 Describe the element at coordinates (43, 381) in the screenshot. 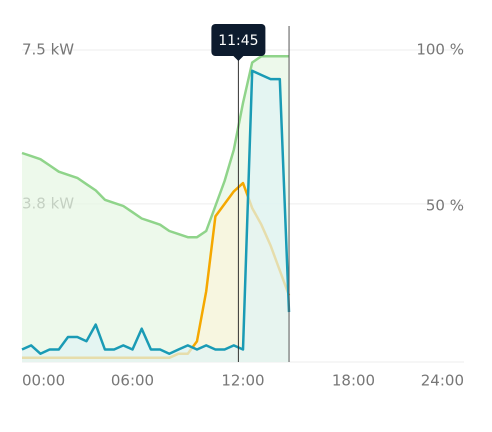

I see `x-tick-label: 00:00` at that location.